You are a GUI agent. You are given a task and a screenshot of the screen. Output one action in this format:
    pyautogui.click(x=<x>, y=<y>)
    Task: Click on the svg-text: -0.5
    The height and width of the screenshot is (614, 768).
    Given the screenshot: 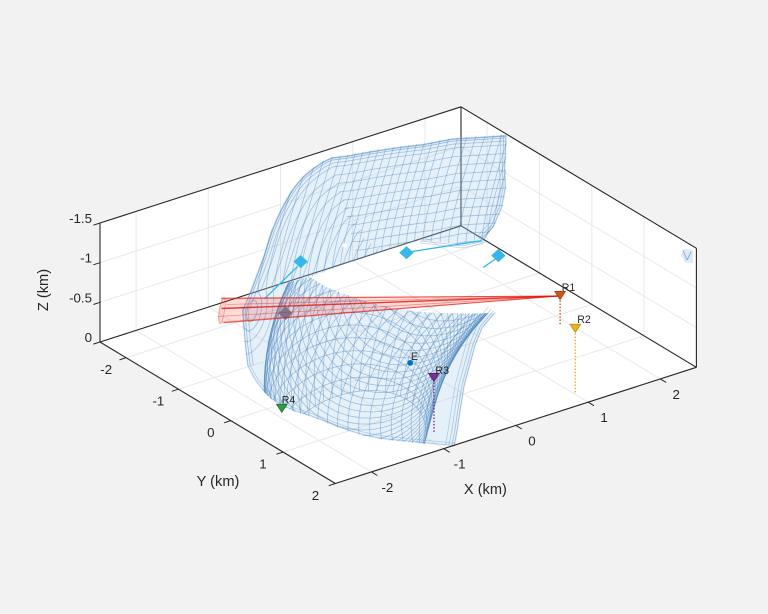 What is the action you would take?
    pyautogui.click(x=80, y=297)
    